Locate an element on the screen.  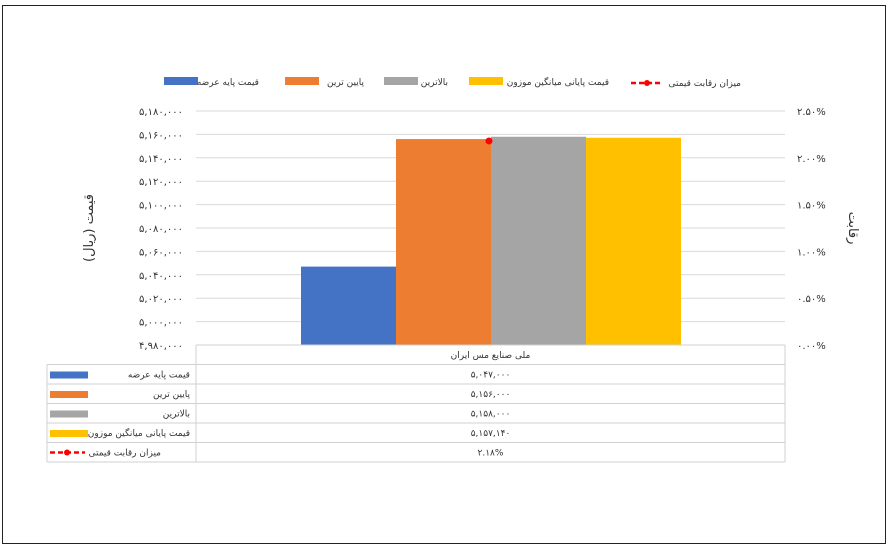
legend-label: قیمت پایانی میانگین موزون is located at coordinates (558, 82).